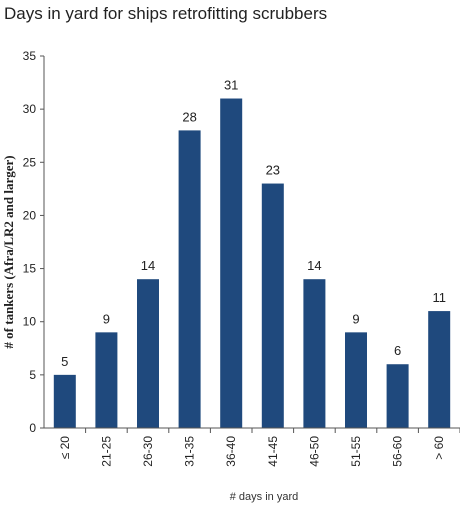 Image resolution: width=460 pixels, height=506 pixels. Describe the element at coordinates (30, 56) in the screenshot. I see `y-tick-label: 35` at that location.